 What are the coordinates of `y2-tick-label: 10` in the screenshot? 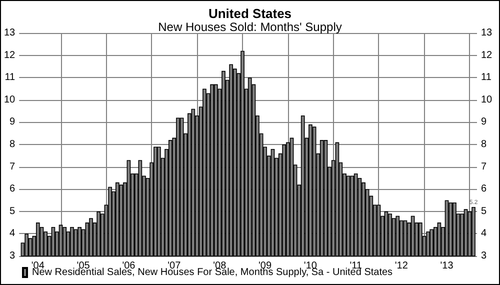 It's located at (487, 100).